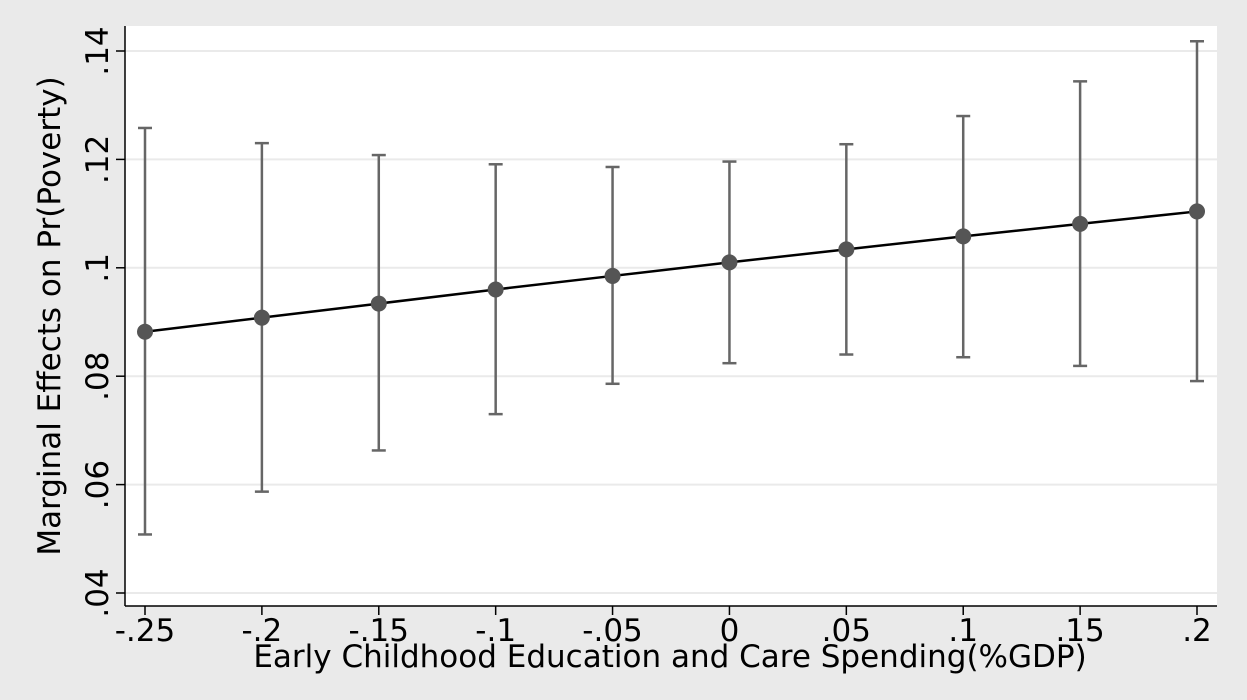 This screenshot has width=1247, height=700. Describe the element at coordinates (98, 159) in the screenshot. I see `y-tick-label: .12` at that location.